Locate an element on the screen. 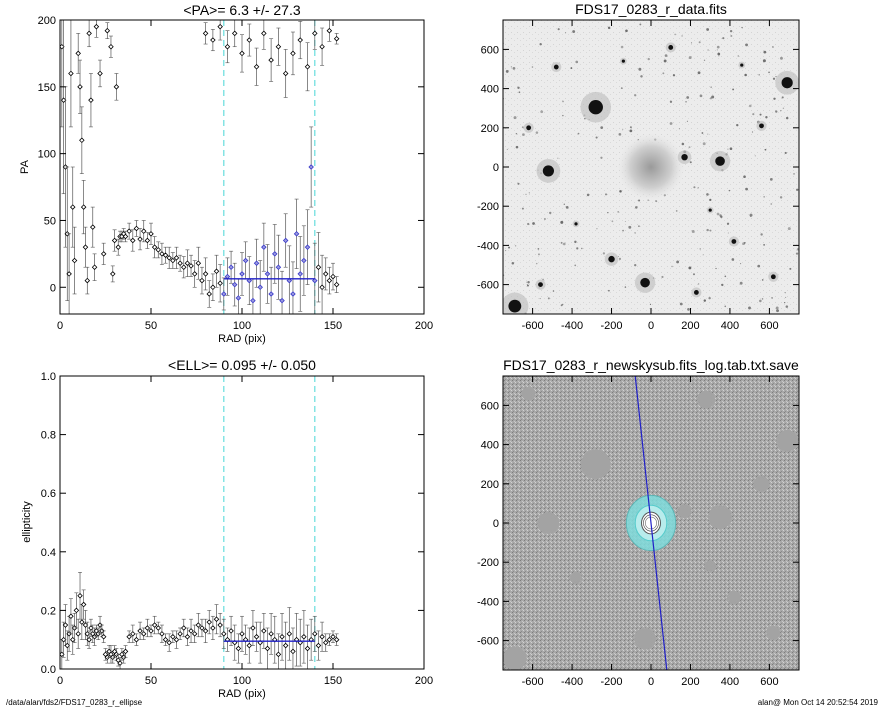 Image resolution: width=885 pixels, height=708 pixels. data-image-ytick-label: -400 is located at coordinates (488, 246).